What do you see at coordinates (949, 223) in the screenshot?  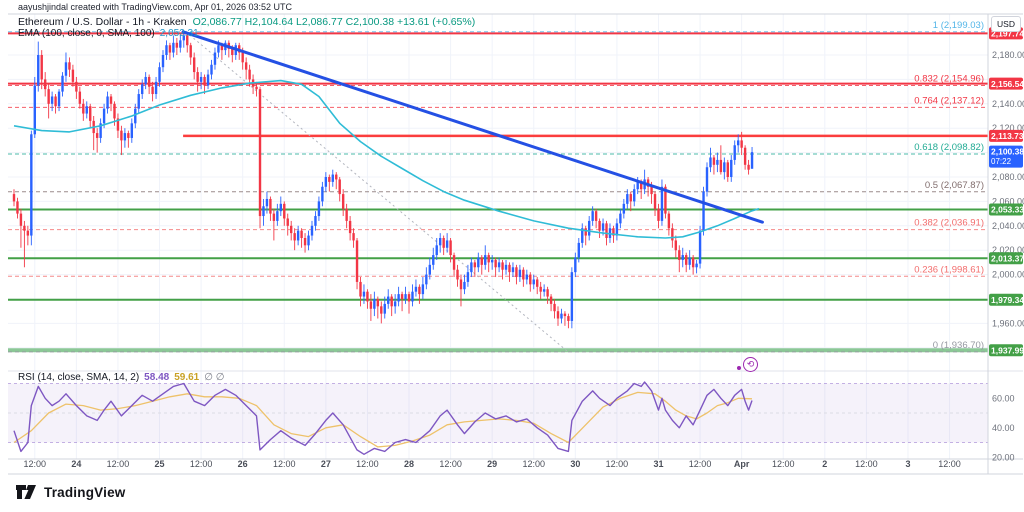 I see `fib-level-label: 0.382 (2,036.91)` at bounding box center [949, 223].